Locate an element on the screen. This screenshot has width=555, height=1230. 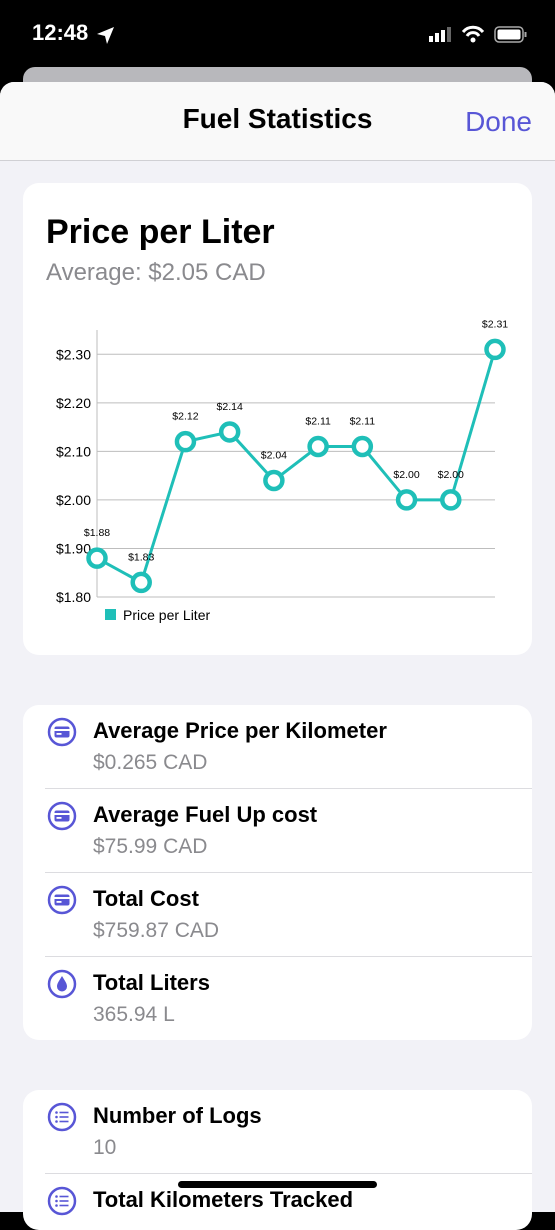
stat-row: Number of Logs 10 is located at coordinates (277, 1132).